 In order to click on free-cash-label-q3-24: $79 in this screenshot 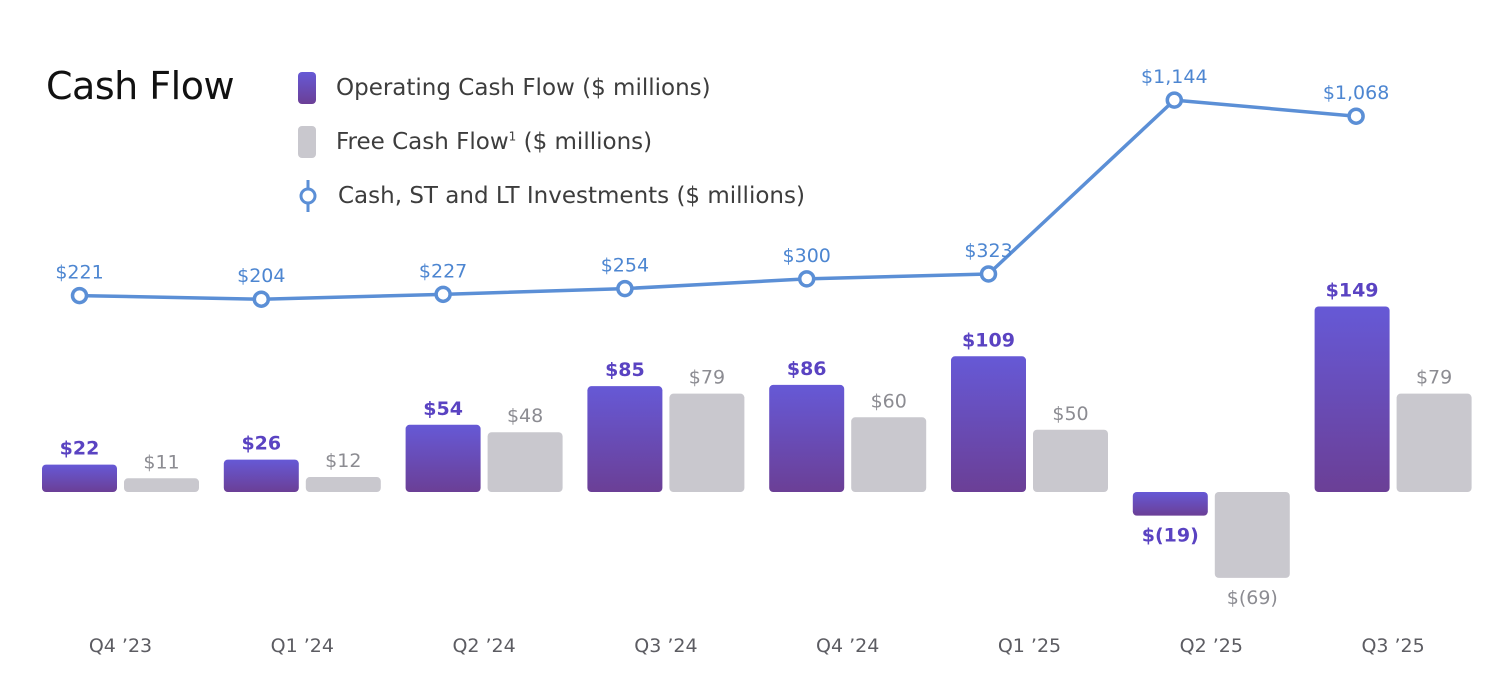, I will do `click(707, 378)`.